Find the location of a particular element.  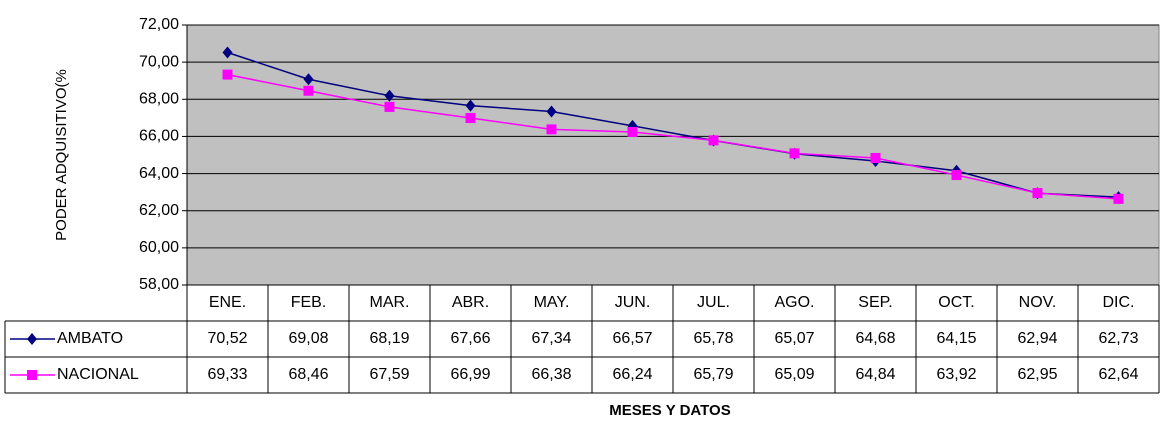

table-value: 66,99 is located at coordinates (470, 374).